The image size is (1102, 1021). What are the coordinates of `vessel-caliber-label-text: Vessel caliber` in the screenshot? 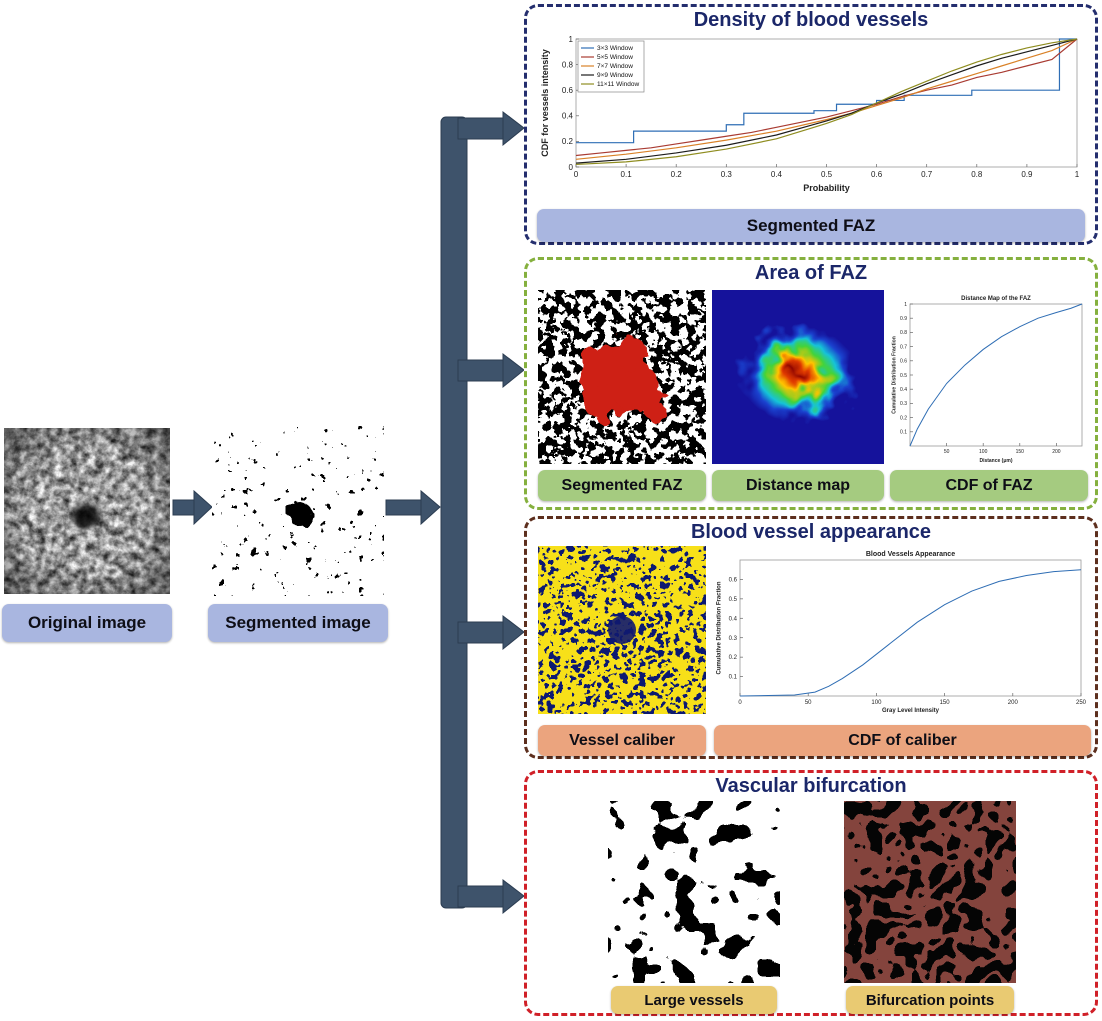 It's located at (622, 740).